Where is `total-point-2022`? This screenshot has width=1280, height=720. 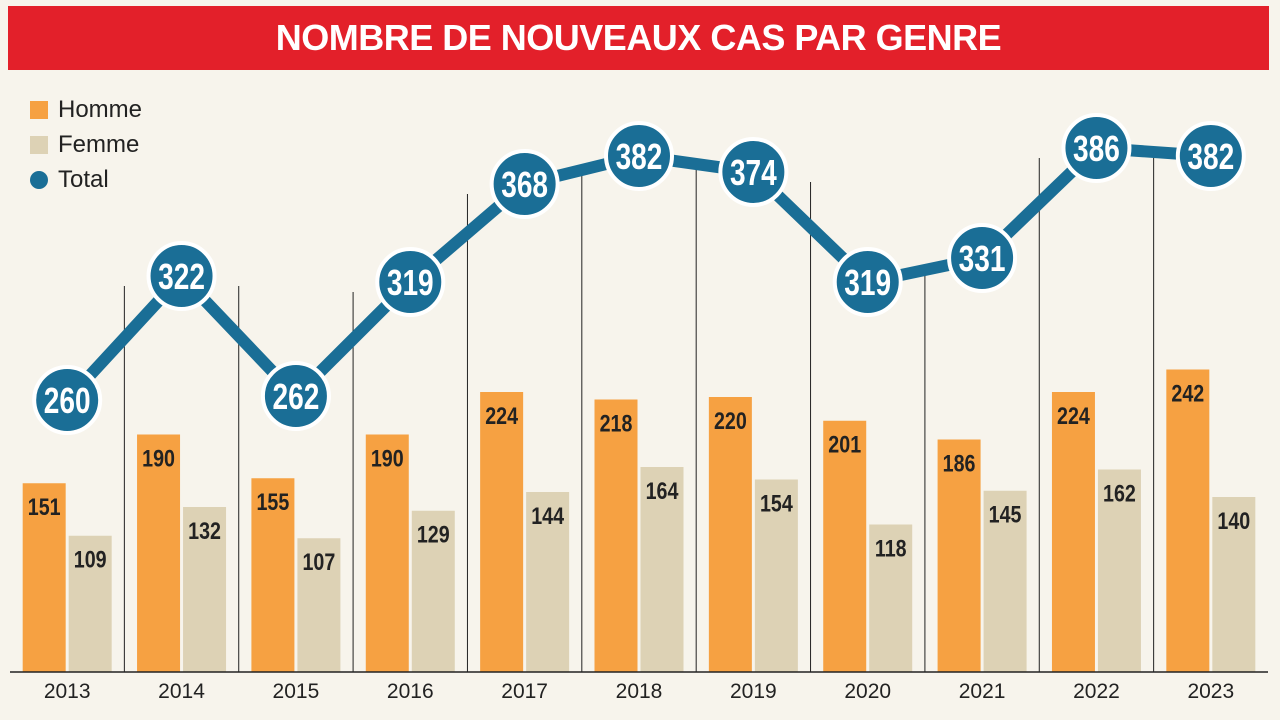 total-point-2022 is located at coordinates (1096, 148).